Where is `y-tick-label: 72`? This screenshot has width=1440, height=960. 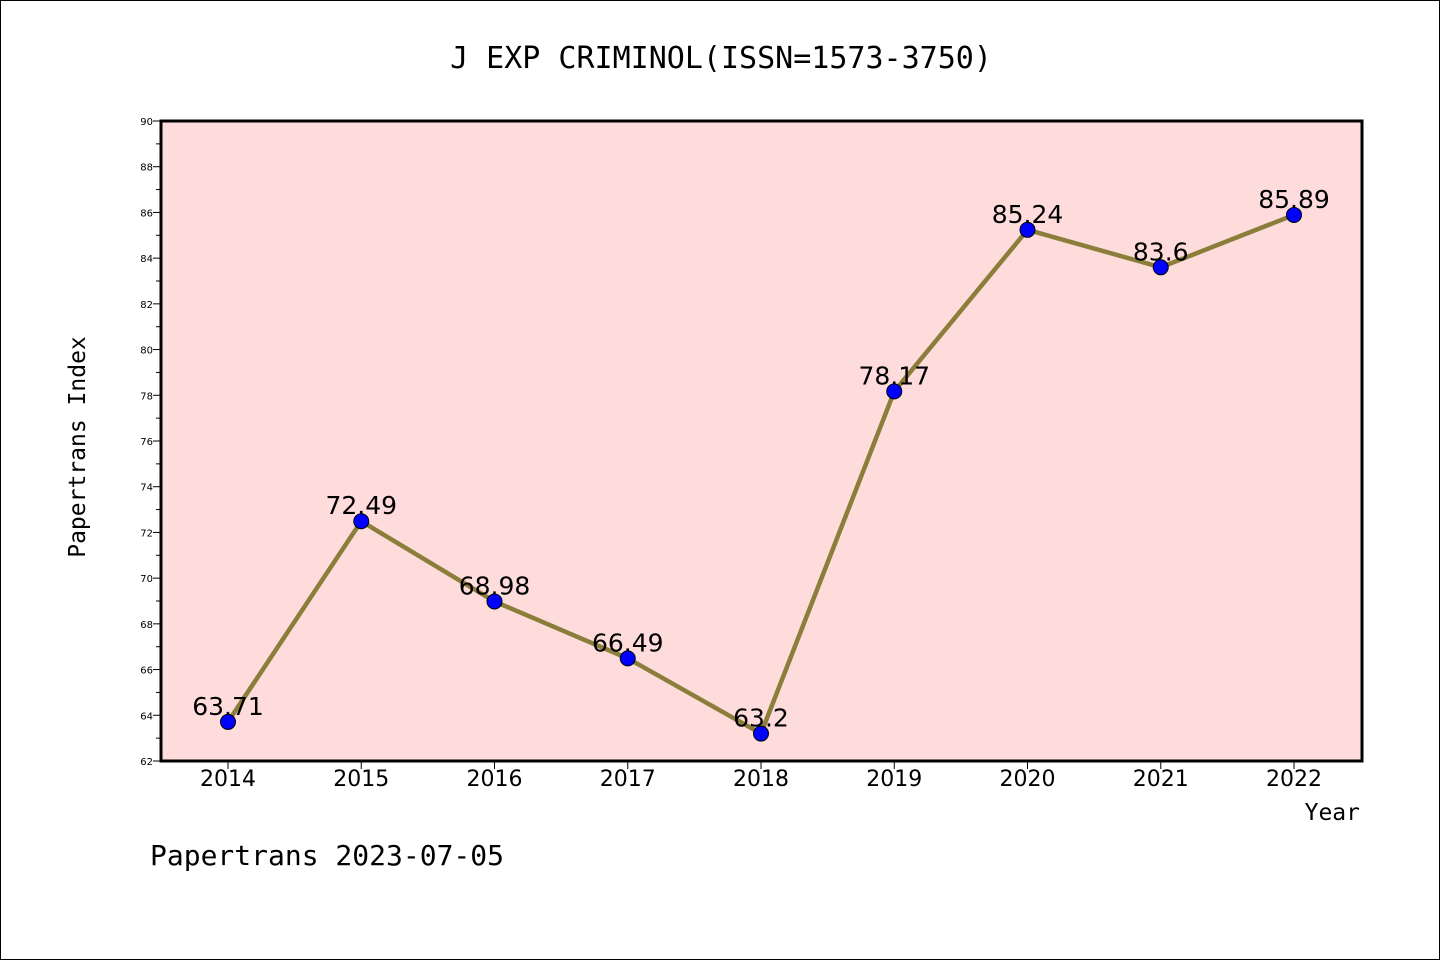 y-tick-label: 72 is located at coordinates (146, 533).